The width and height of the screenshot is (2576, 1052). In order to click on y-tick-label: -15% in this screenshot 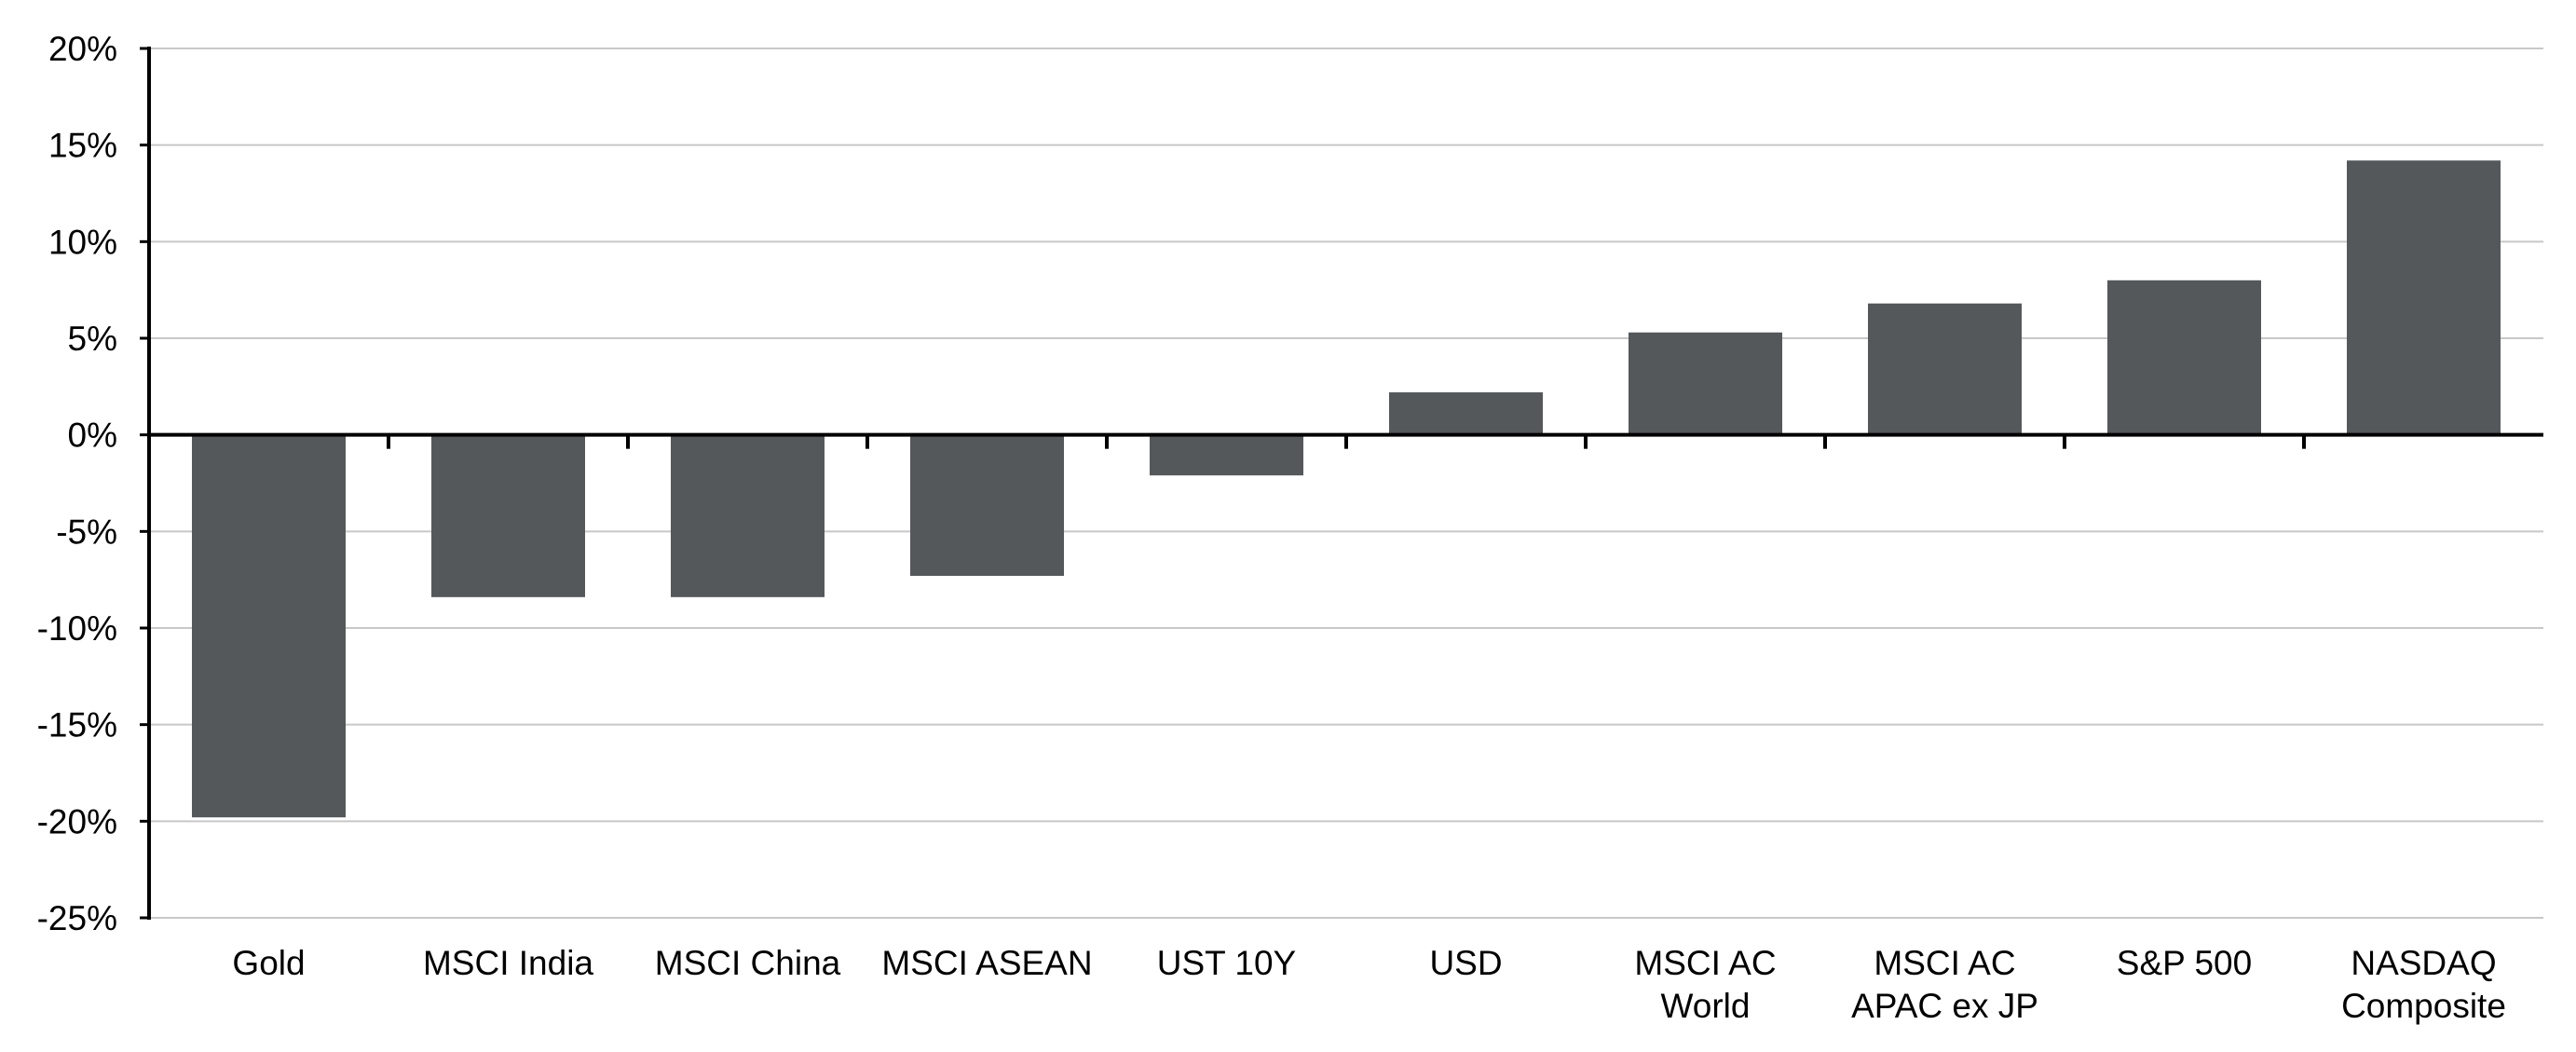, I will do `click(77, 725)`.